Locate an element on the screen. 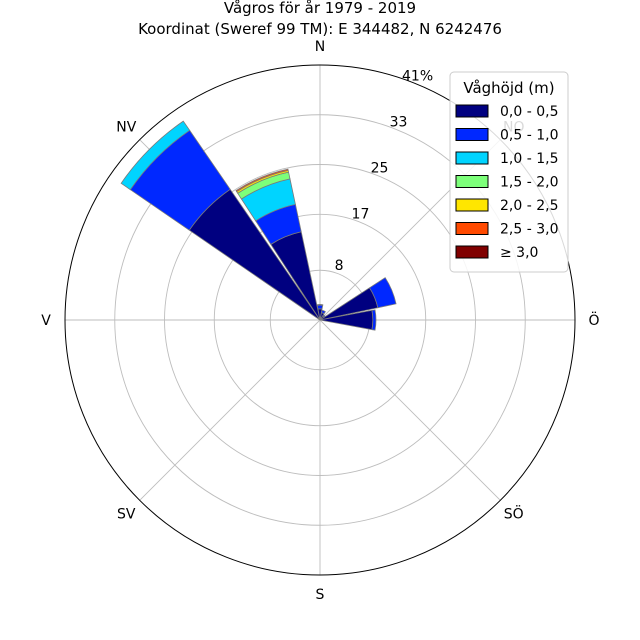 Image resolution: width=640 pixels, height=640 pixels. direction-label: V is located at coordinates (46, 321).